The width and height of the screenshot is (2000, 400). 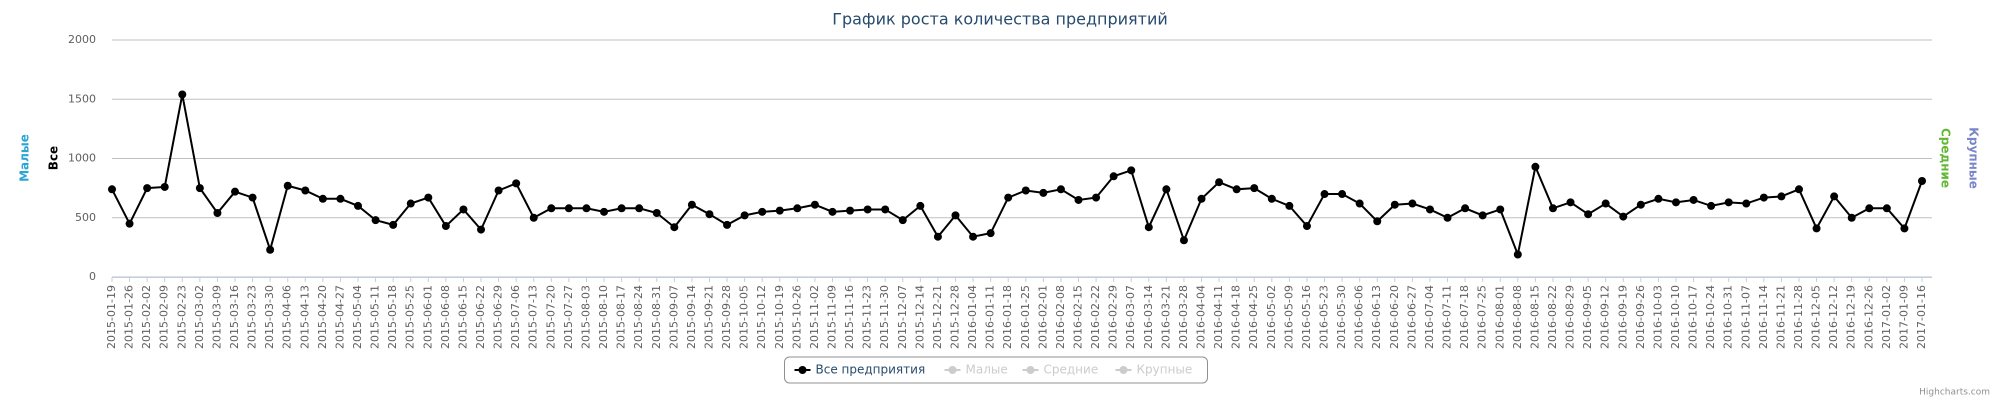 I want to click on x-tick-label: 2015-03-23, so click(x=252, y=317).